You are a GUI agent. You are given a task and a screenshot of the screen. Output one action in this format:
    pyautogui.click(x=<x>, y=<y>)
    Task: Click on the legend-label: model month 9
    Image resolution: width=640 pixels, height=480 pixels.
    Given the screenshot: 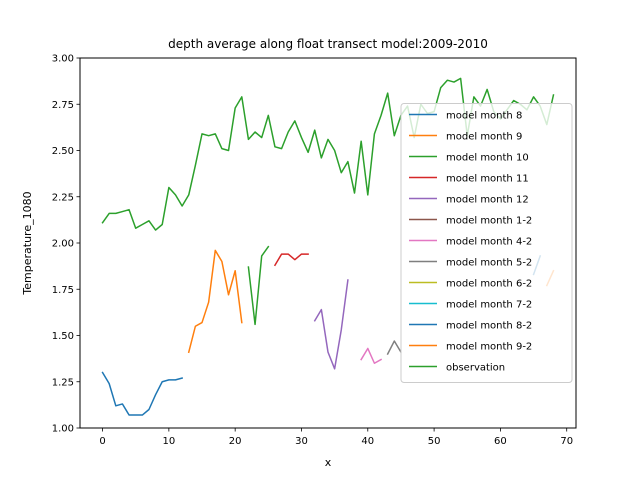 What is the action you would take?
    pyautogui.click(x=484, y=137)
    